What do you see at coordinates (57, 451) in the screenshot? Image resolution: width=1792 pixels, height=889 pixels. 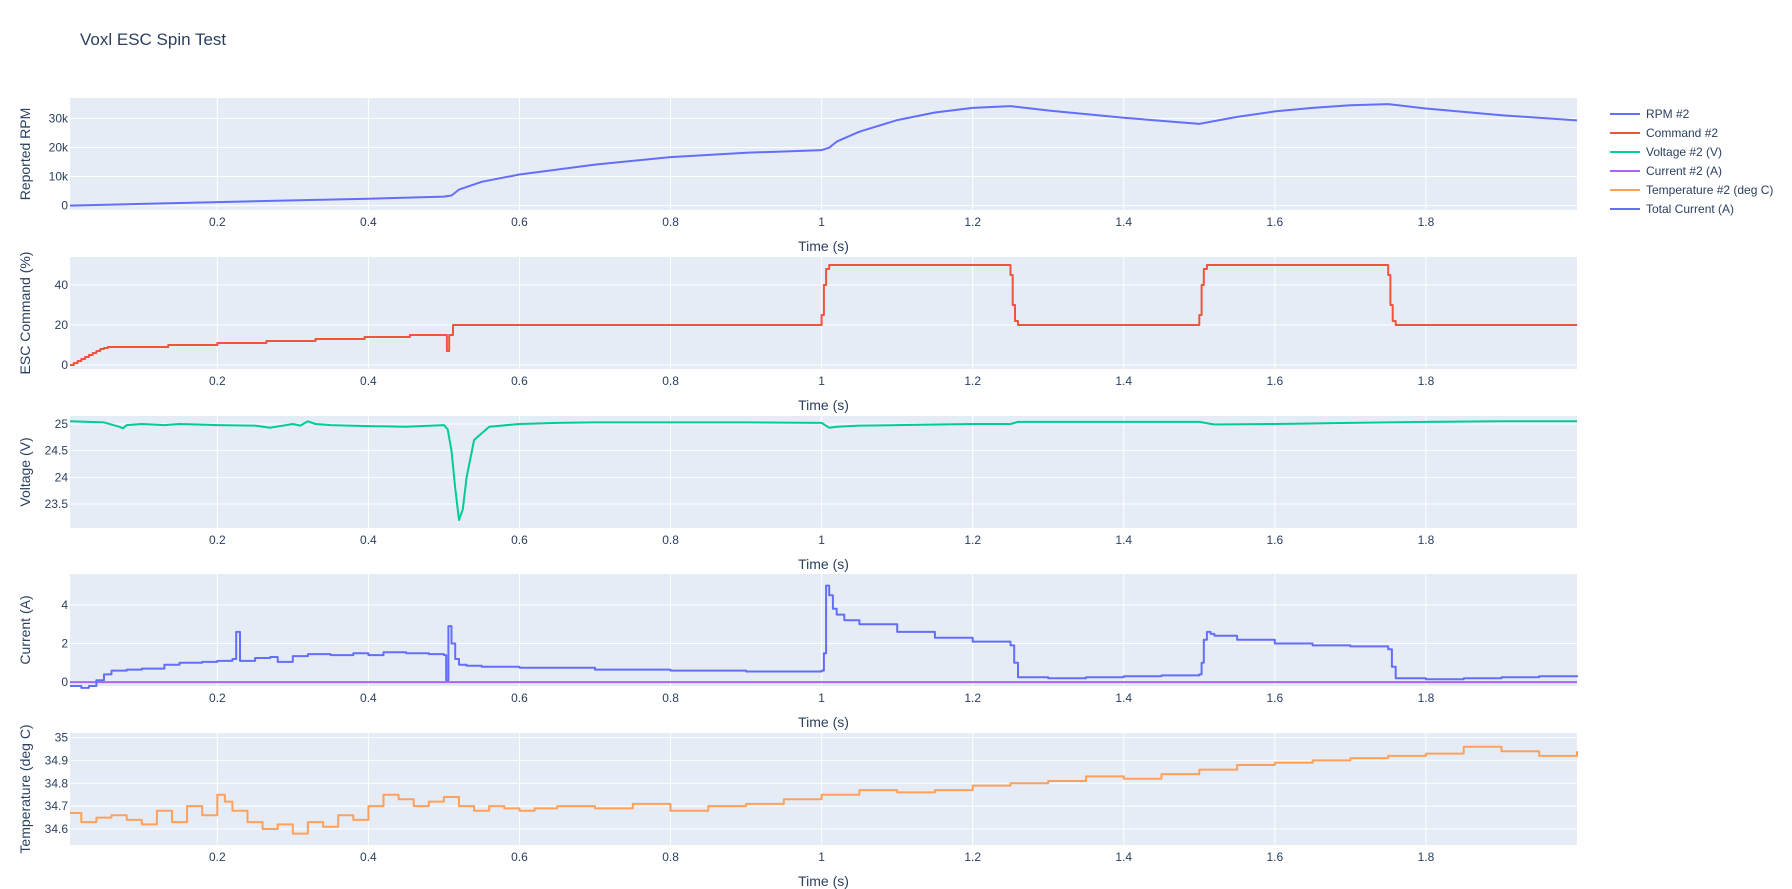 I see `y-tick-label: 24.5` at bounding box center [57, 451].